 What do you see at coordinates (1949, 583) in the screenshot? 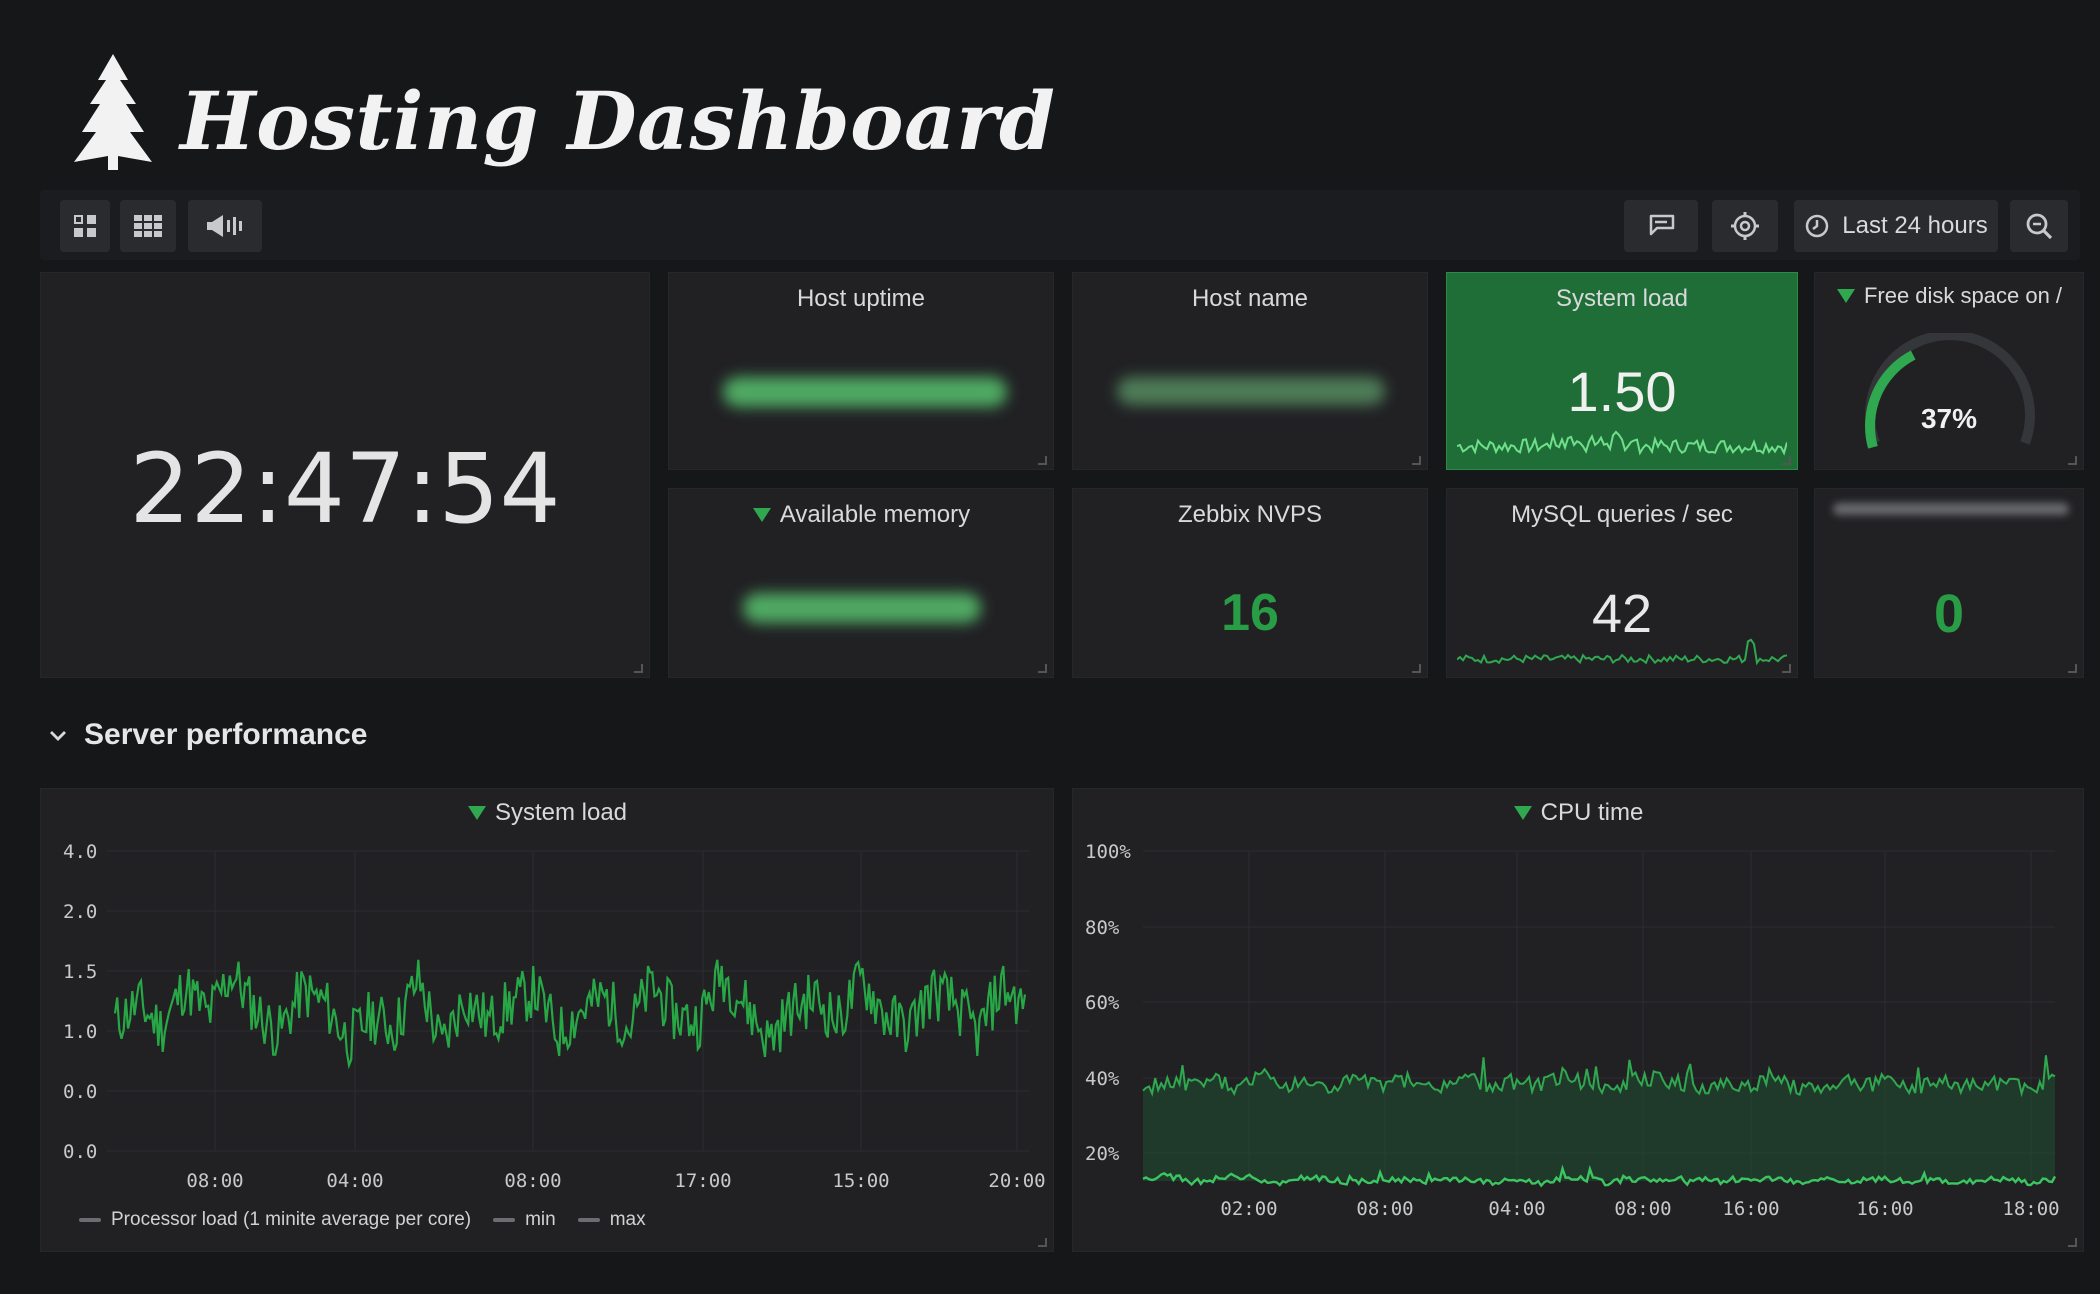
I see `unnamed-stat-panel: 0` at bounding box center [1949, 583].